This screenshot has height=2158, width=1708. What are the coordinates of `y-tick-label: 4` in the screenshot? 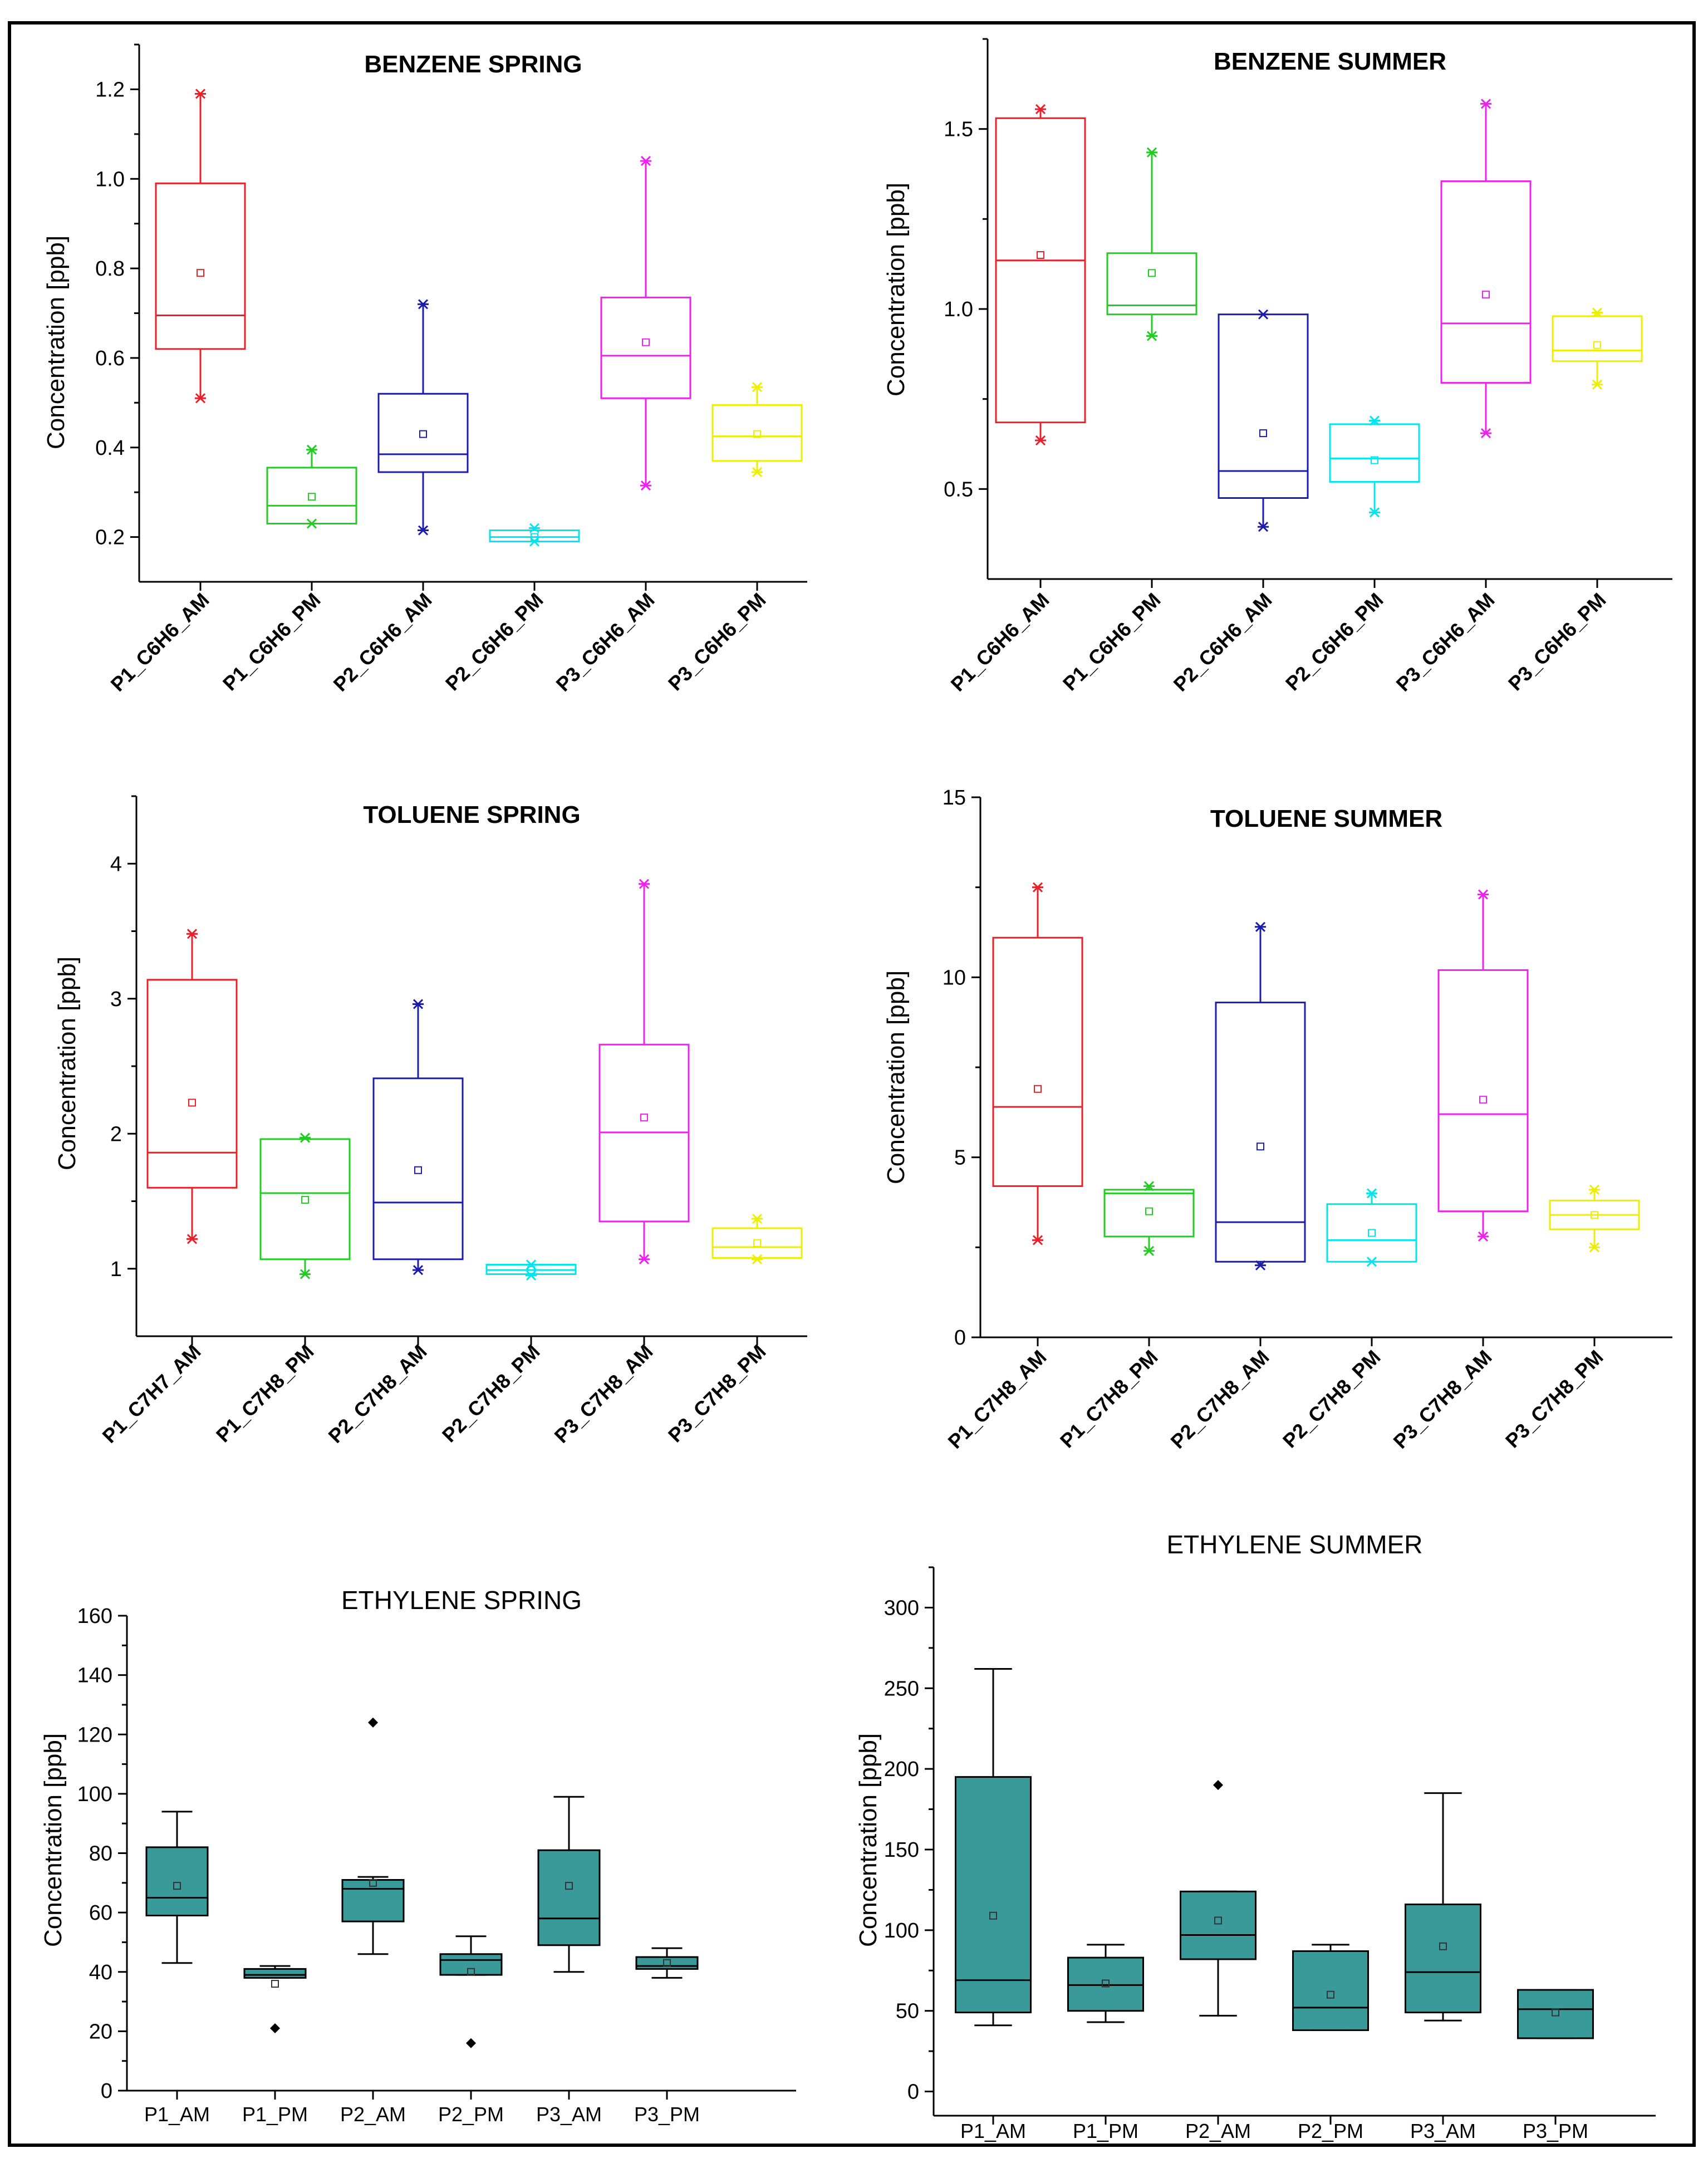 It's located at (116, 864).